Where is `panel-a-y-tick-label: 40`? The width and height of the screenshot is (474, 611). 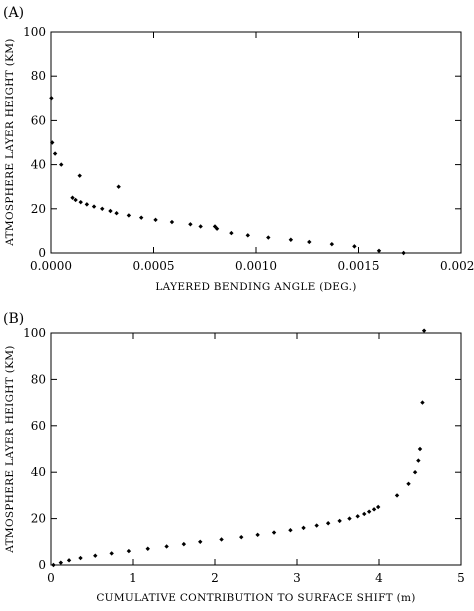 panel-a-y-tick-label: 40 is located at coordinates (38, 165).